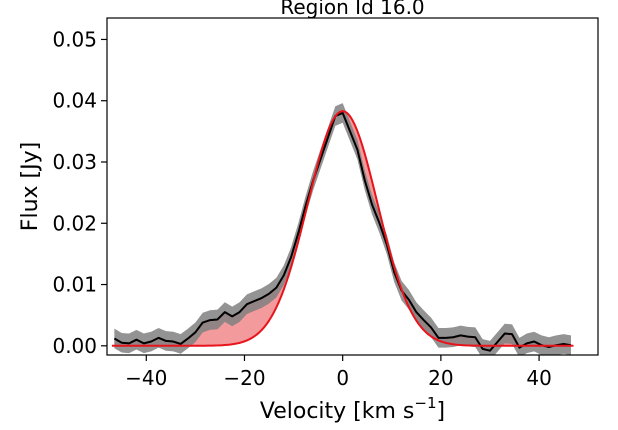  What do you see at coordinates (342, 378) in the screenshot?
I see `x-tick-label: 0` at bounding box center [342, 378].